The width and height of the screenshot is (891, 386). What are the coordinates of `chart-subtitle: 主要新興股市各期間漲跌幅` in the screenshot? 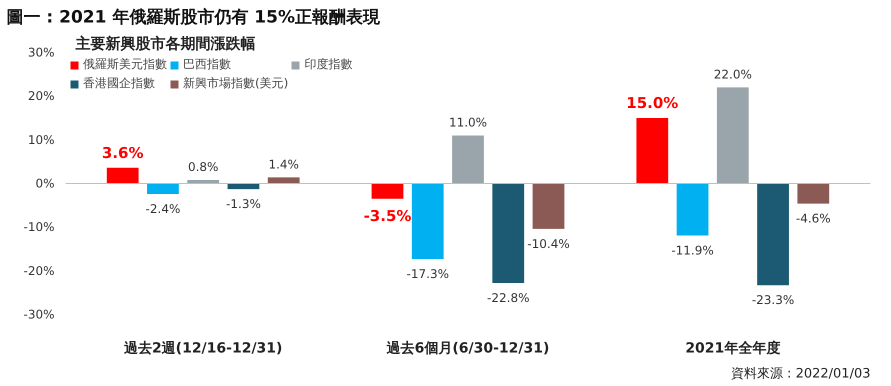 It's located at (165, 43).